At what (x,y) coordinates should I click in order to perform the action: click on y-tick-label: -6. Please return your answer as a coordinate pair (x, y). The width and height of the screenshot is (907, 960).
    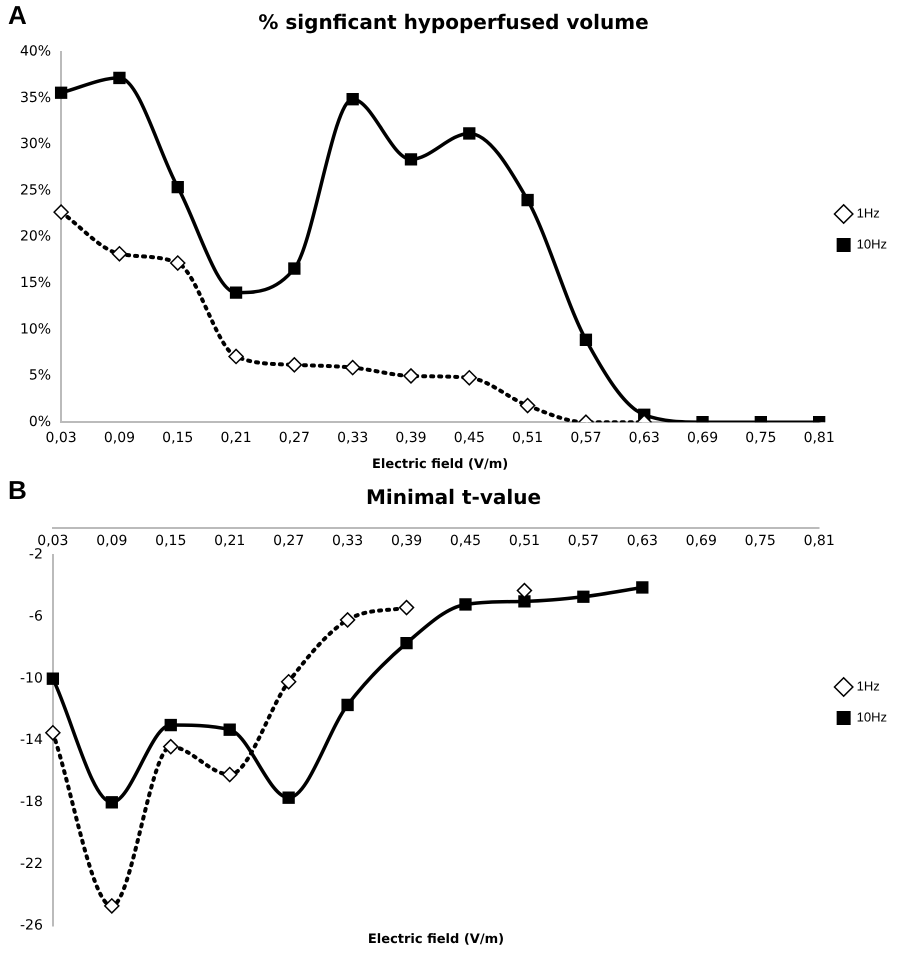
    Looking at the image, I should click on (35, 616).